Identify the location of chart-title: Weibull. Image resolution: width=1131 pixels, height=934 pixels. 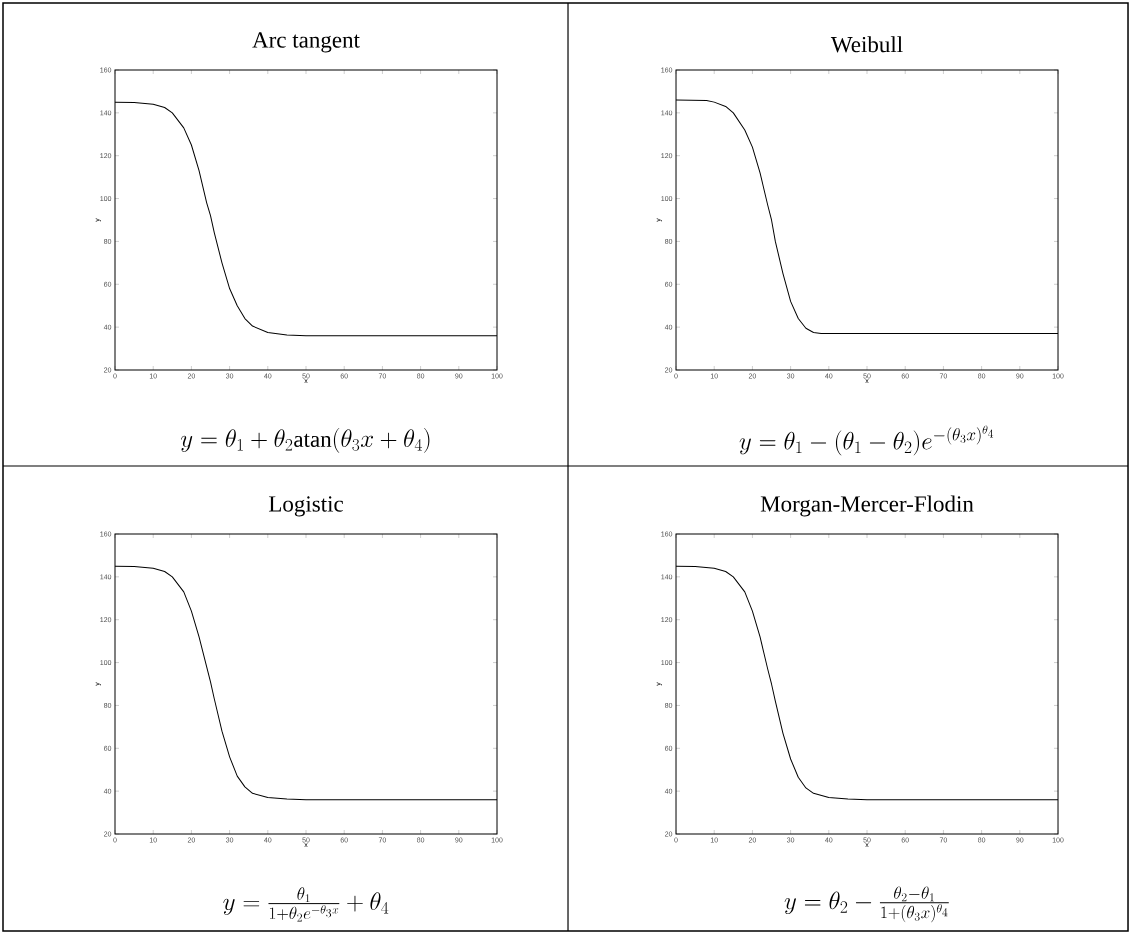
(866, 44).